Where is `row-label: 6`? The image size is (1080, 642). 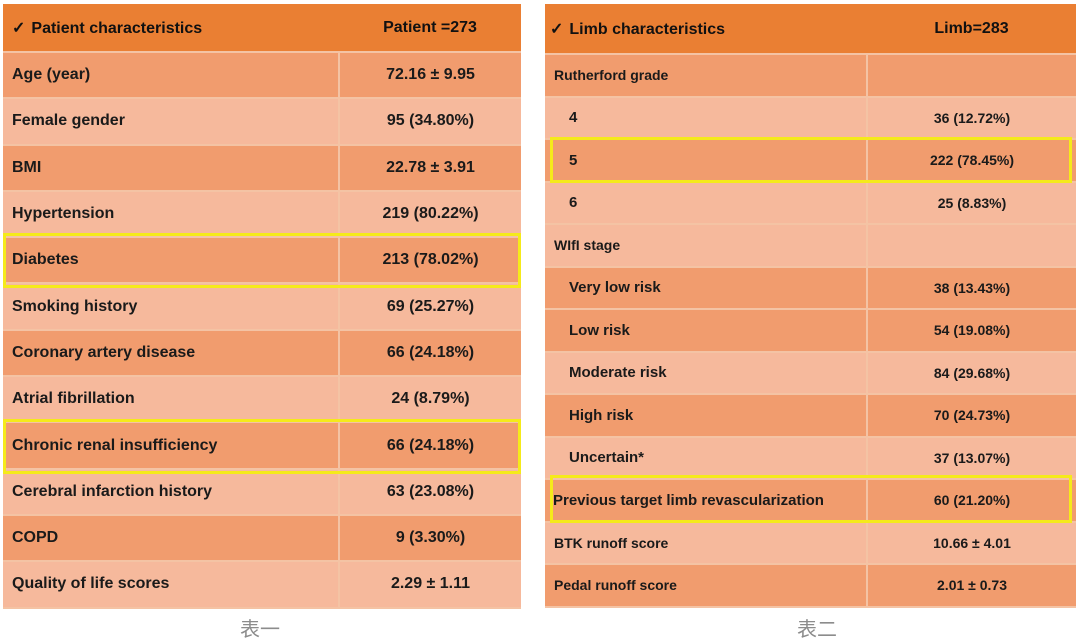 row-label: 6 is located at coordinates (706, 203).